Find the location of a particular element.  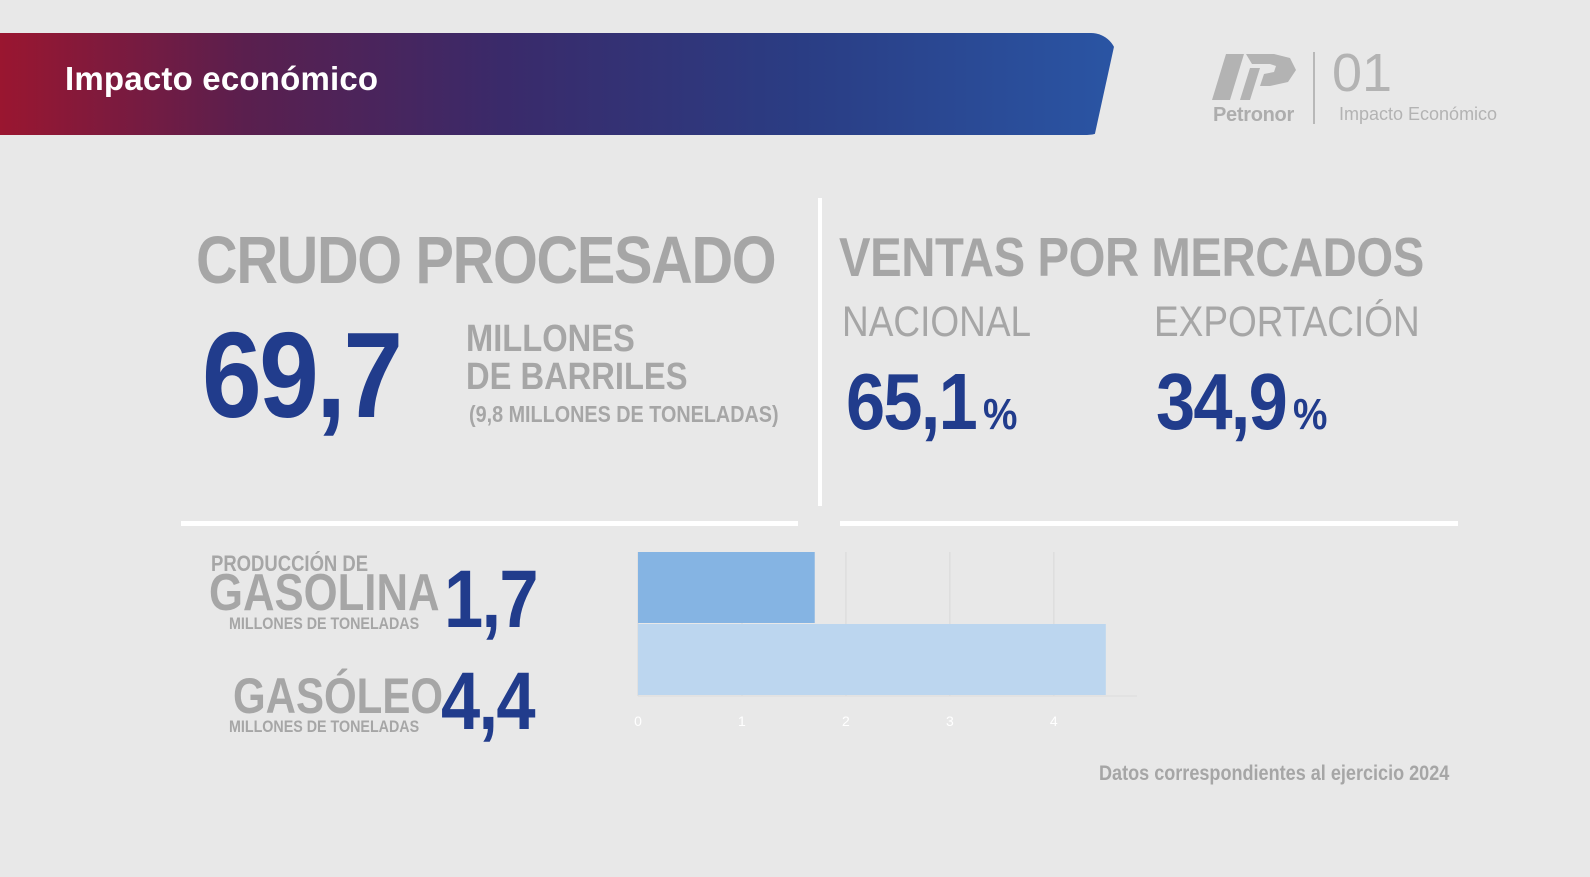

gasolina-unit: MILLONES DE TONELADAS is located at coordinates (324, 623).